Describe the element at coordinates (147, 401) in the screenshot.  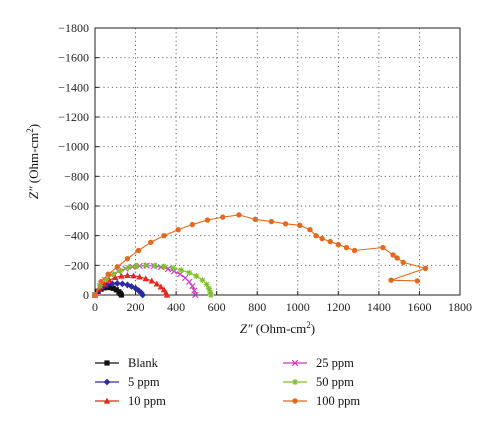
I see `legend-label: 10 ppm` at that location.